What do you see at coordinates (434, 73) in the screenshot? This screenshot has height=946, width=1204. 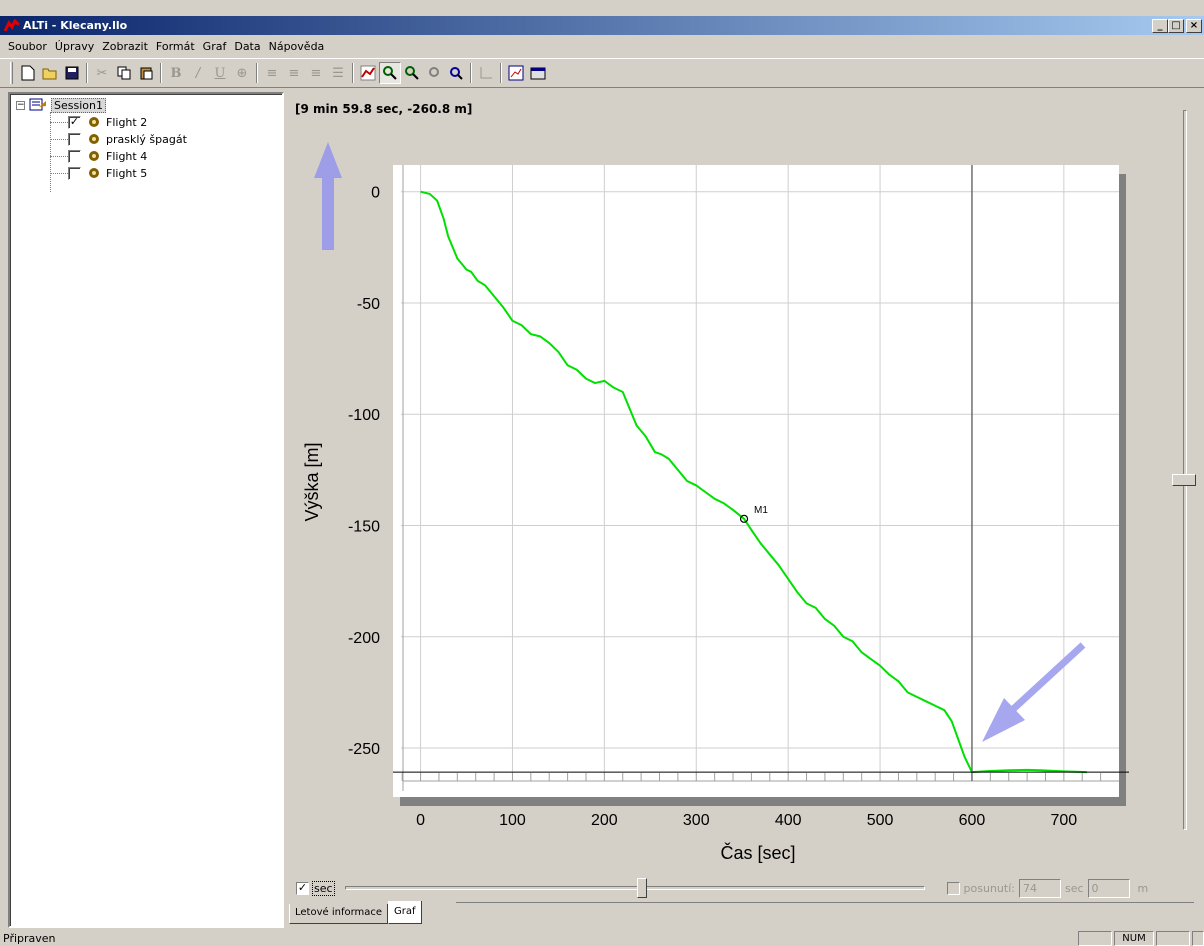 I see `zoom-previous-icon` at bounding box center [434, 73].